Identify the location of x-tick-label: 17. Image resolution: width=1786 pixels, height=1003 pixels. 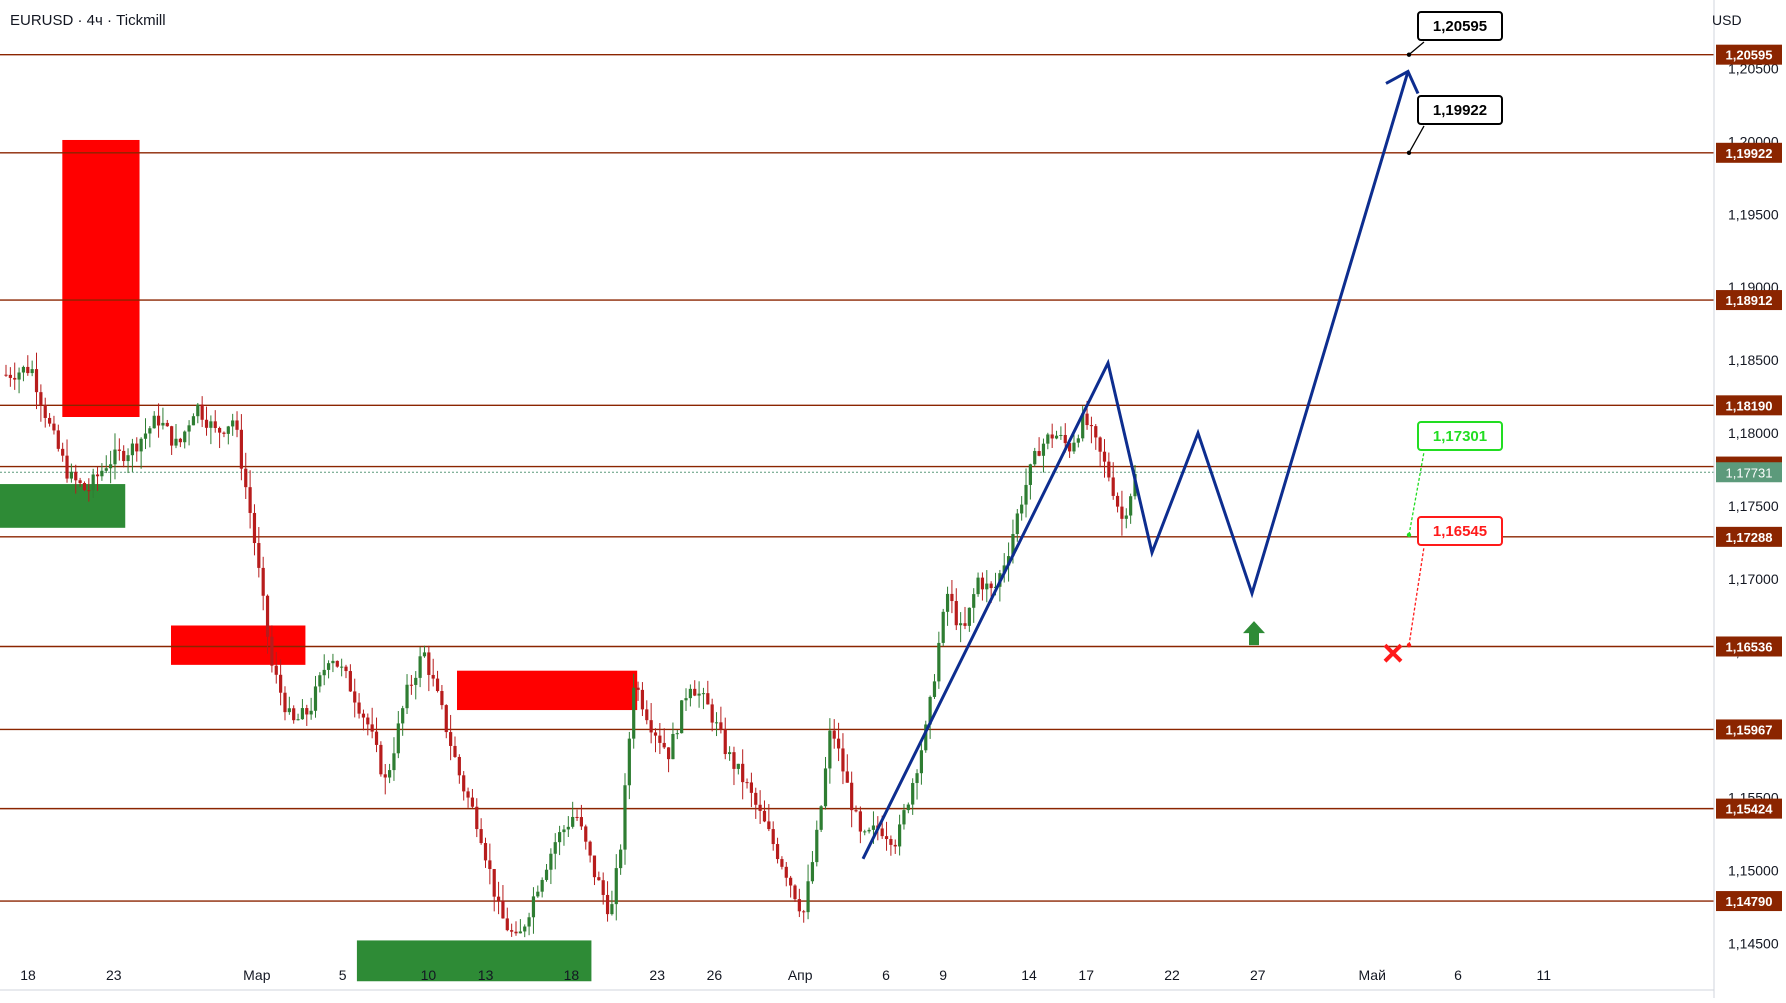
(1086, 975).